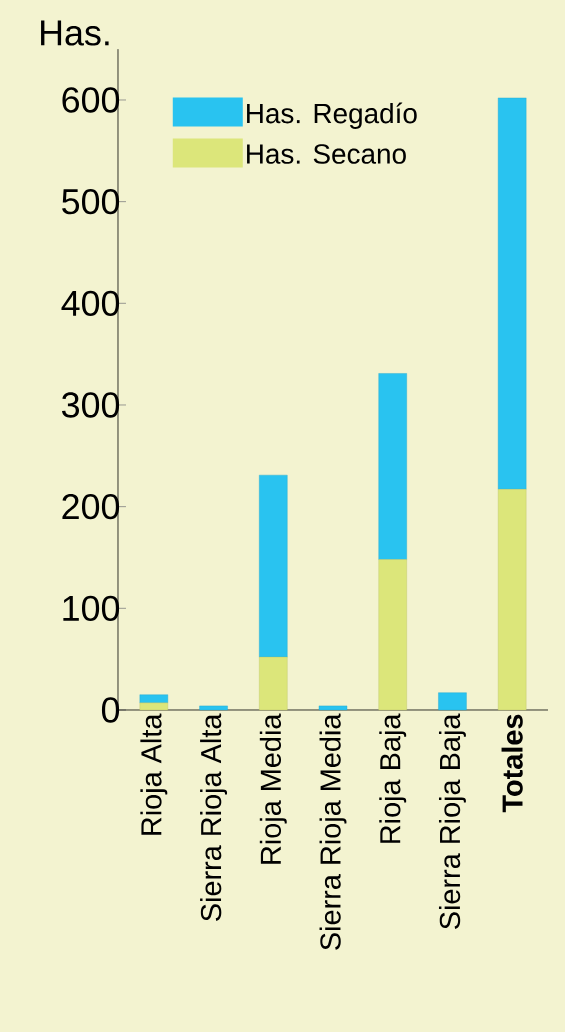  What do you see at coordinates (91, 608) in the screenshot?
I see `y-tick-label: 100` at bounding box center [91, 608].